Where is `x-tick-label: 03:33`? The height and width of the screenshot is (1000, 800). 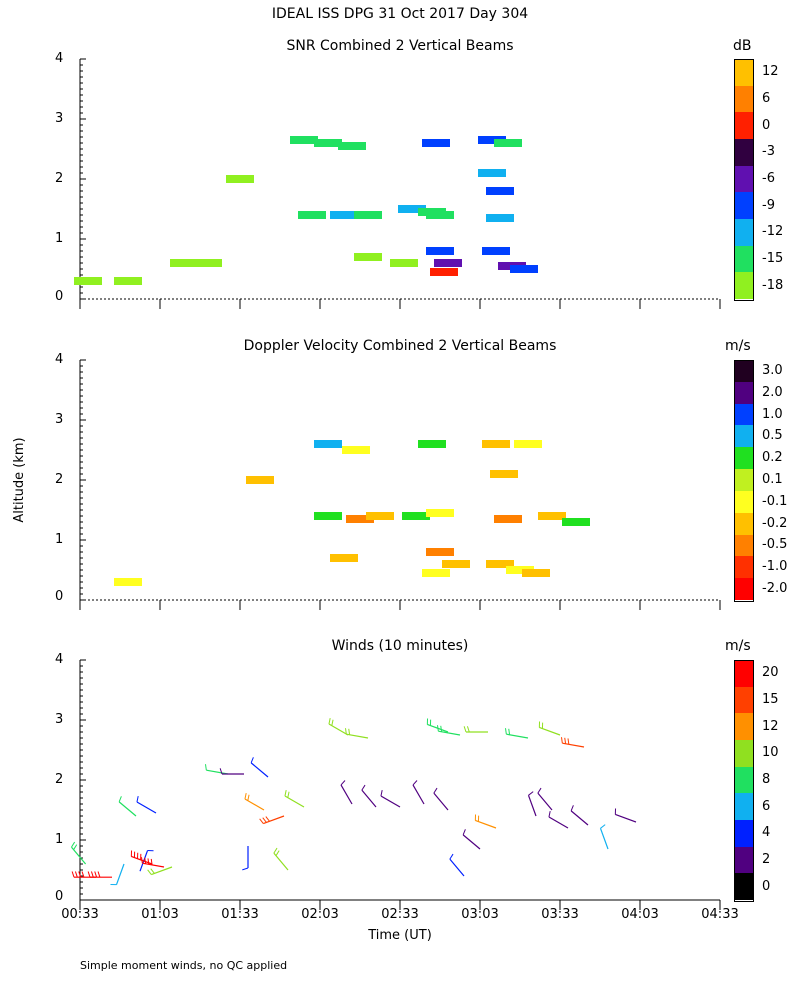 x-tick-label: 03:33 is located at coordinates (560, 914).